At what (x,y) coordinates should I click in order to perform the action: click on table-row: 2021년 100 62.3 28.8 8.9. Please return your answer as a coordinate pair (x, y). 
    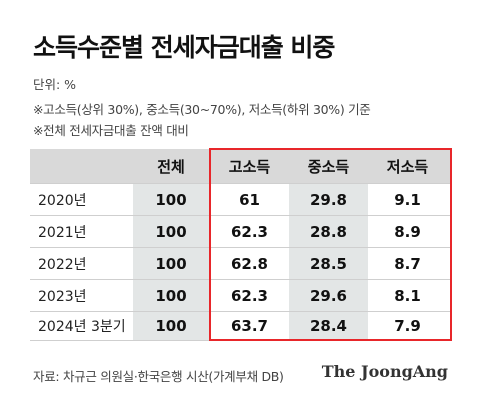
    Looking at the image, I should click on (240, 231).